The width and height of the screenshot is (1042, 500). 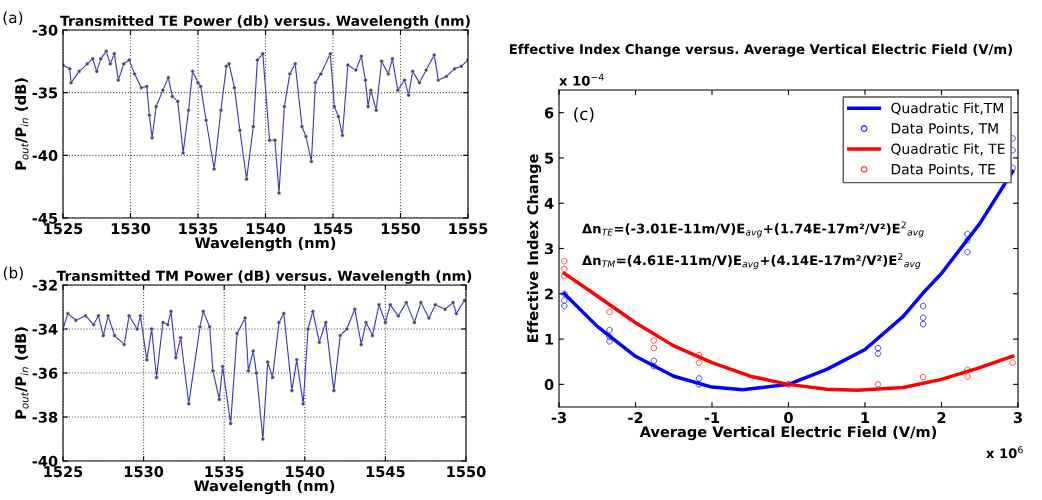 I want to click on y-tick-label: -36, so click(x=45, y=373).